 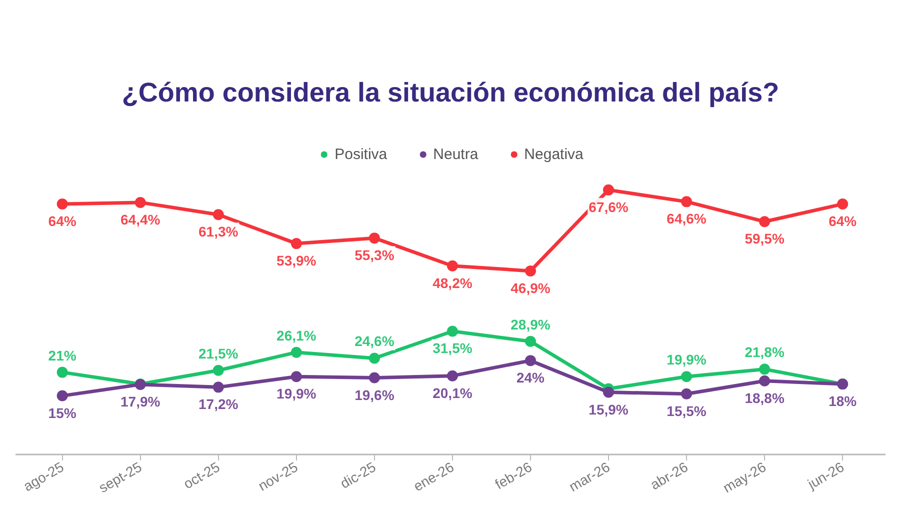 I want to click on chart-title: ¿Cómo considera la situación económica del país?, so click(x=451, y=93).